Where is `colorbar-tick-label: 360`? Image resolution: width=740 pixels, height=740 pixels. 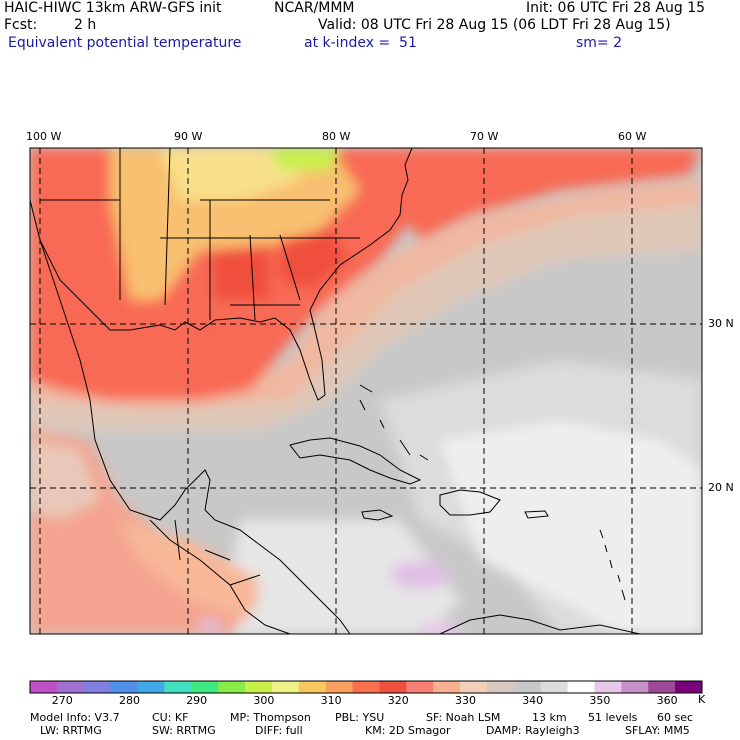
colorbar-tick-label: 360 is located at coordinates (667, 700).